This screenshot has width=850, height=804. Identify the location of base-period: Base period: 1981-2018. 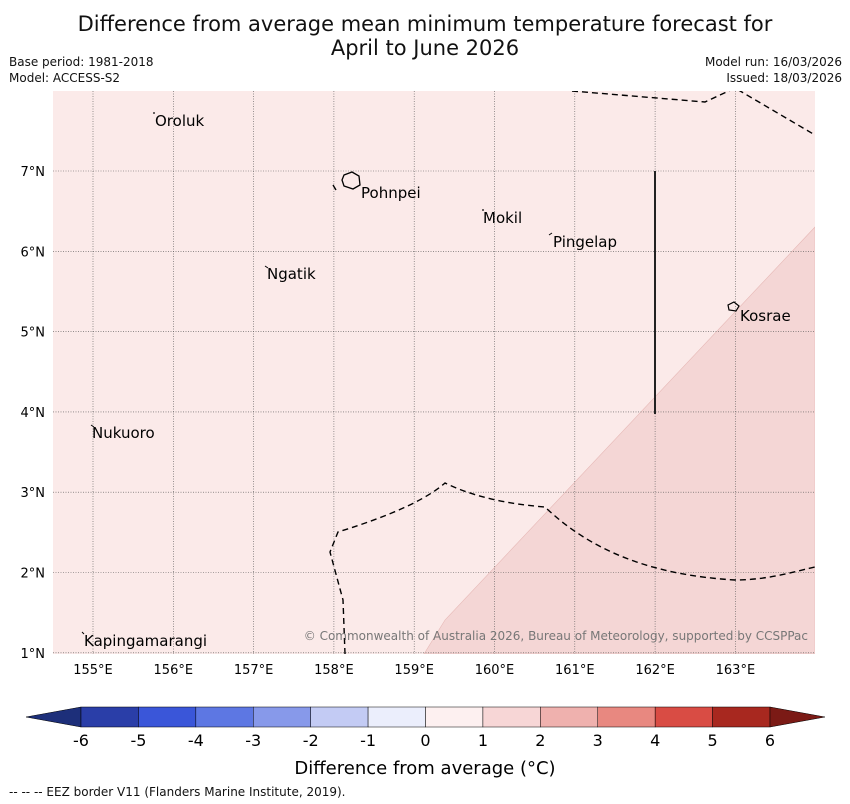
(81, 62).